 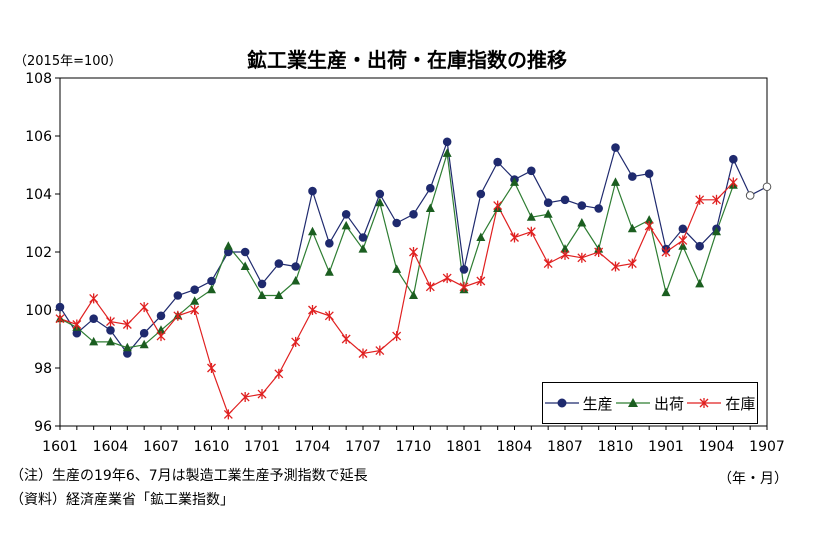 I want to click on x-tick-label: 1610, so click(x=212, y=447).